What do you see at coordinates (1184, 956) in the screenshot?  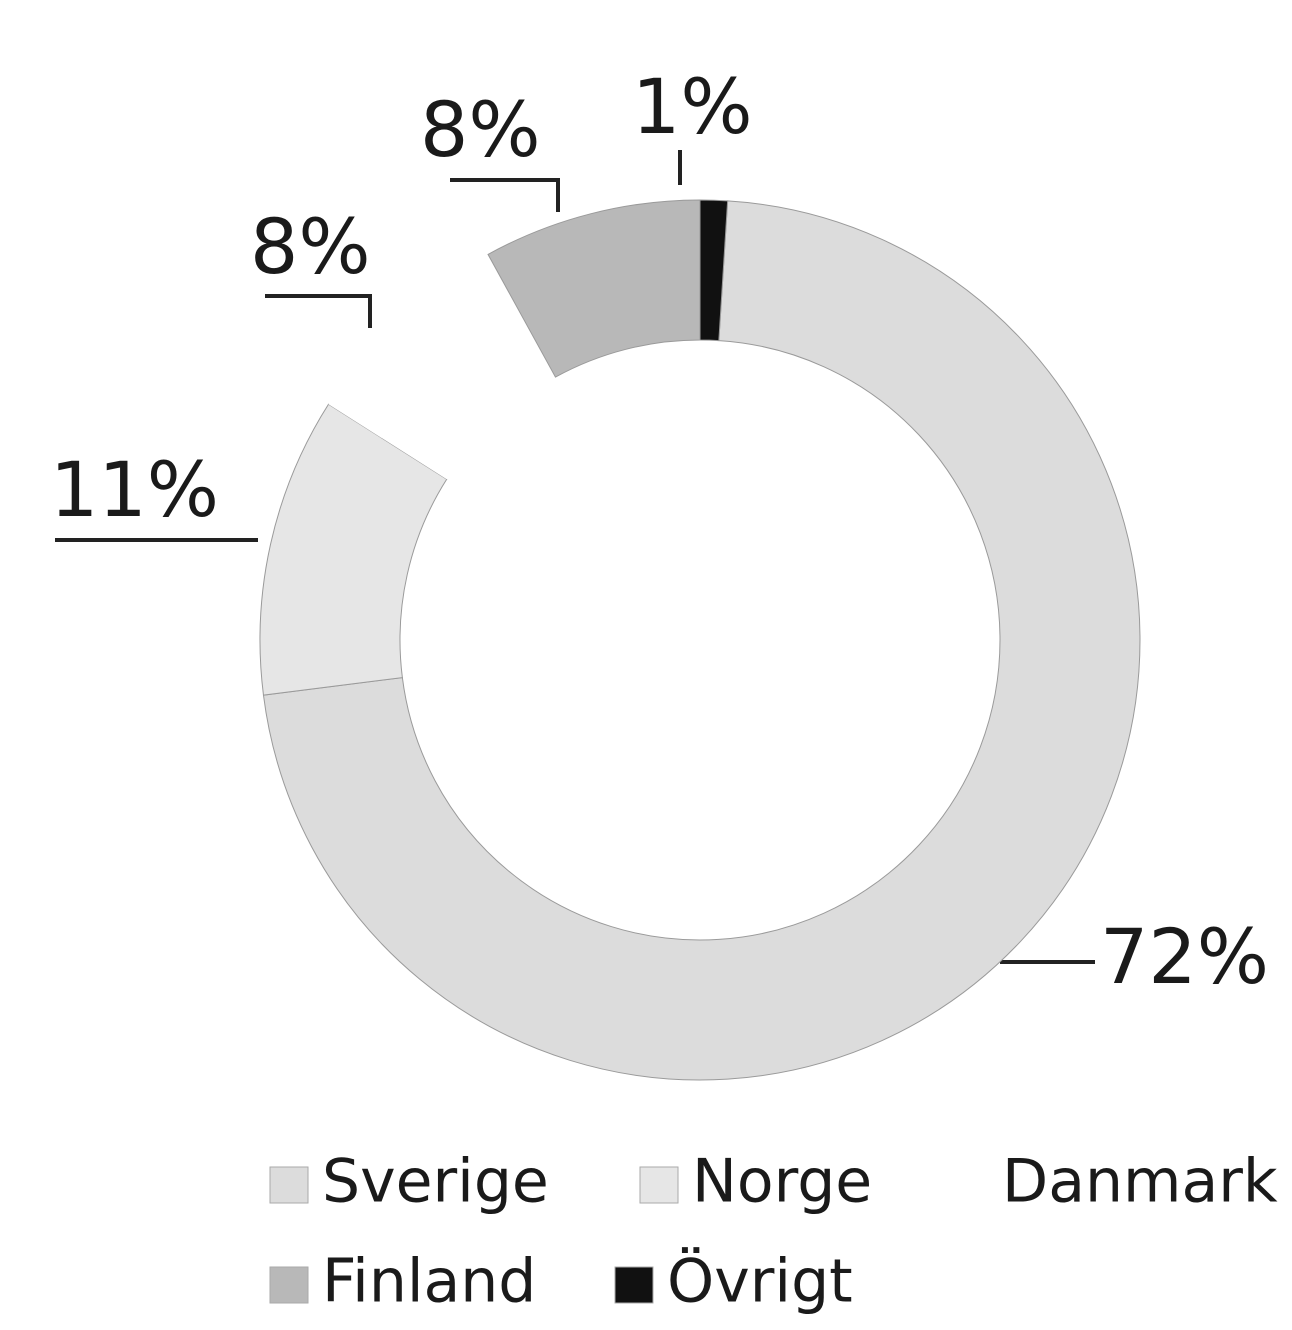 I see `data-label: 72%` at bounding box center [1184, 956].